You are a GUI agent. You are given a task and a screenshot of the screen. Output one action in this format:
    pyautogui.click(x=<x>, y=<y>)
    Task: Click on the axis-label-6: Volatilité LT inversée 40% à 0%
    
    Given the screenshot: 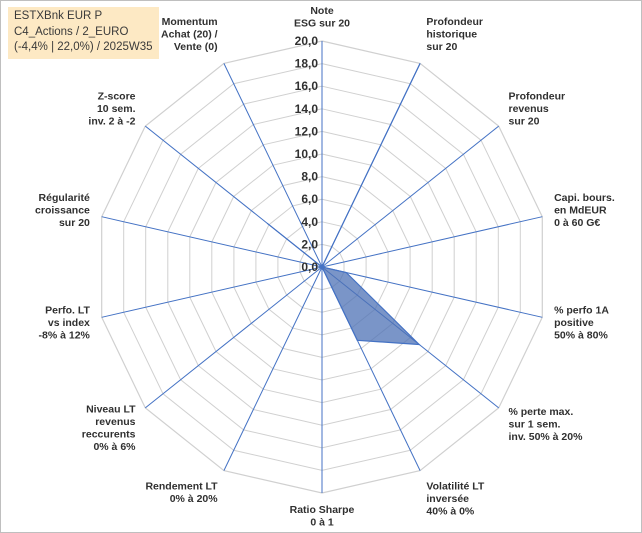 What is the action you would take?
    pyautogui.click(x=455, y=499)
    